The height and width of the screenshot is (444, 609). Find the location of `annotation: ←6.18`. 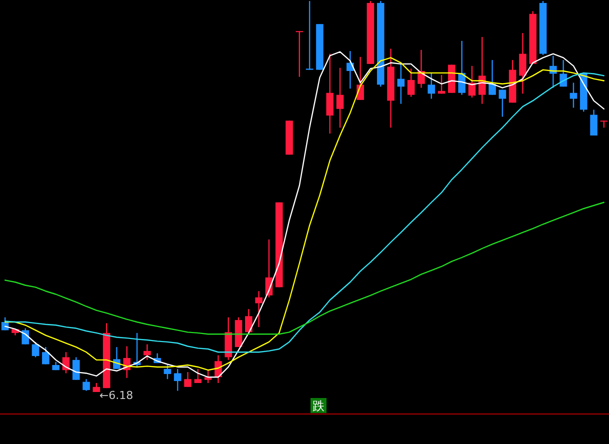

annotation: ←6.18 is located at coordinates (116, 395).